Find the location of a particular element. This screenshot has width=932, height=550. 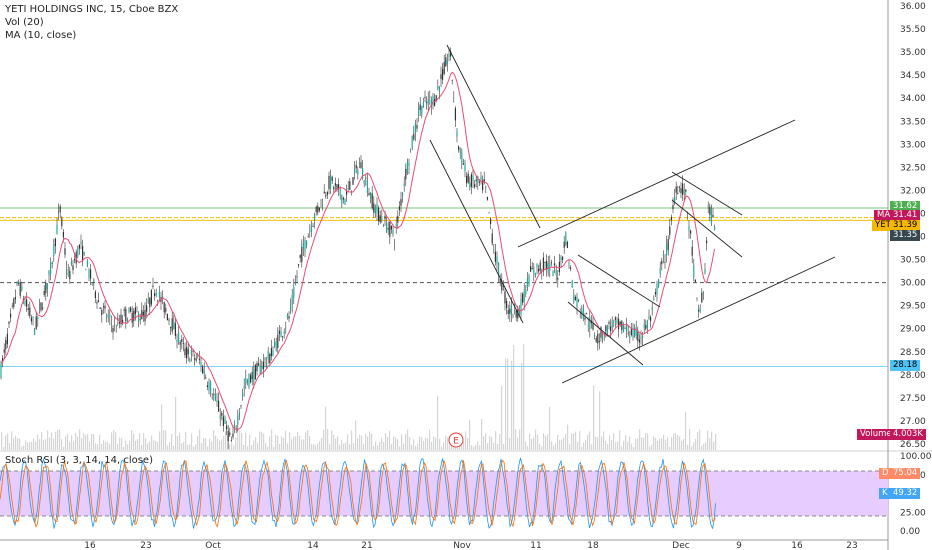

price-tick-label: 32.50 is located at coordinates (913, 168).